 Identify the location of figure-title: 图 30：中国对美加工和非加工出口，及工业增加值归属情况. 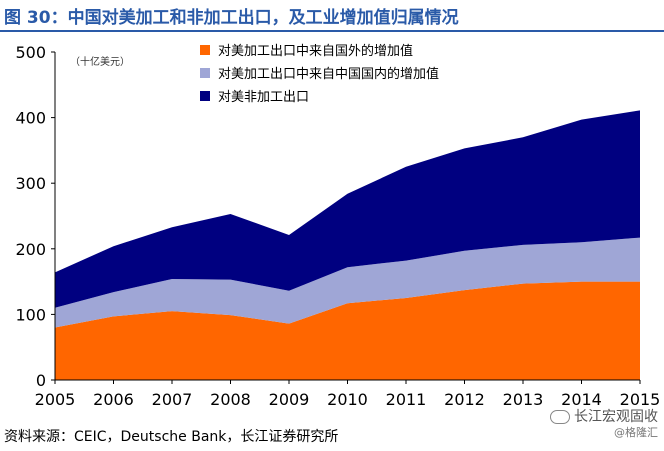
(231, 18).